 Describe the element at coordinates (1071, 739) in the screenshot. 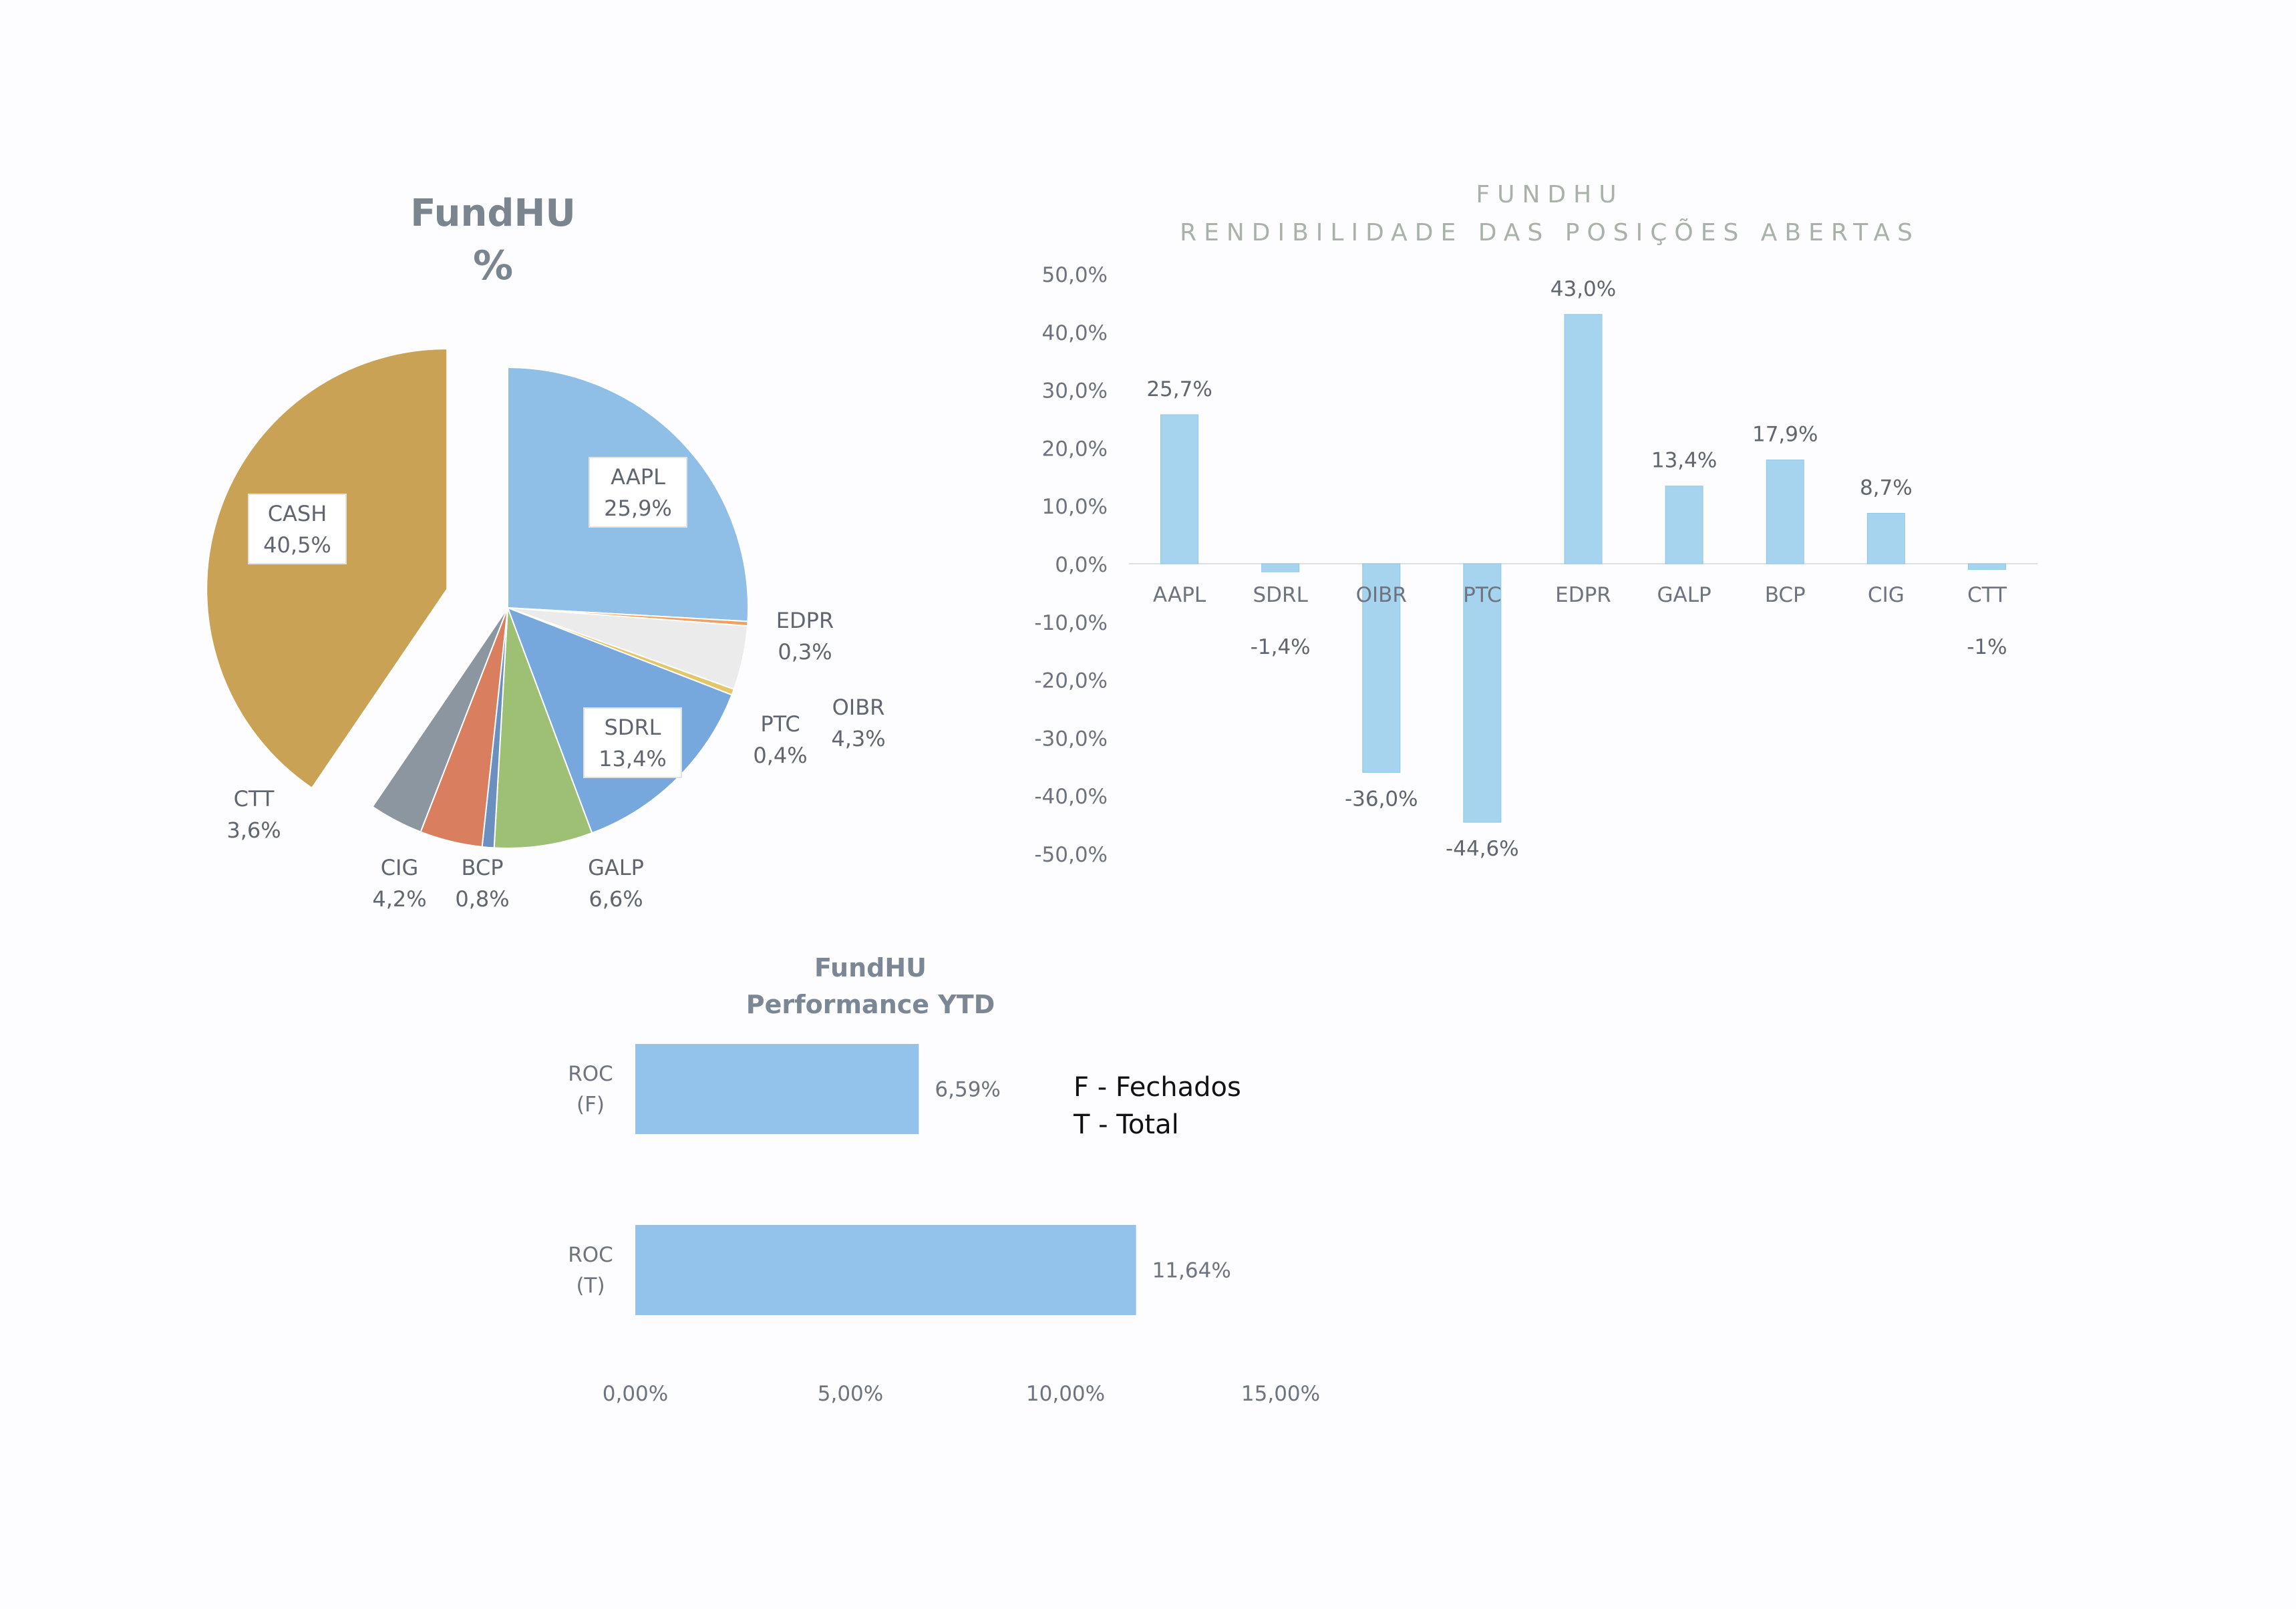

I see `bar-ytick-label: -30,0%` at that location.